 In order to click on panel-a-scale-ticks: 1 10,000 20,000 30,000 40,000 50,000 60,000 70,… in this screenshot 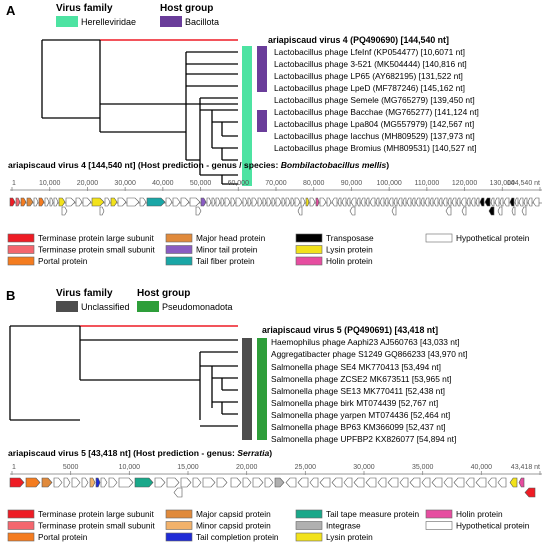, I will do `click(276, 185)`.